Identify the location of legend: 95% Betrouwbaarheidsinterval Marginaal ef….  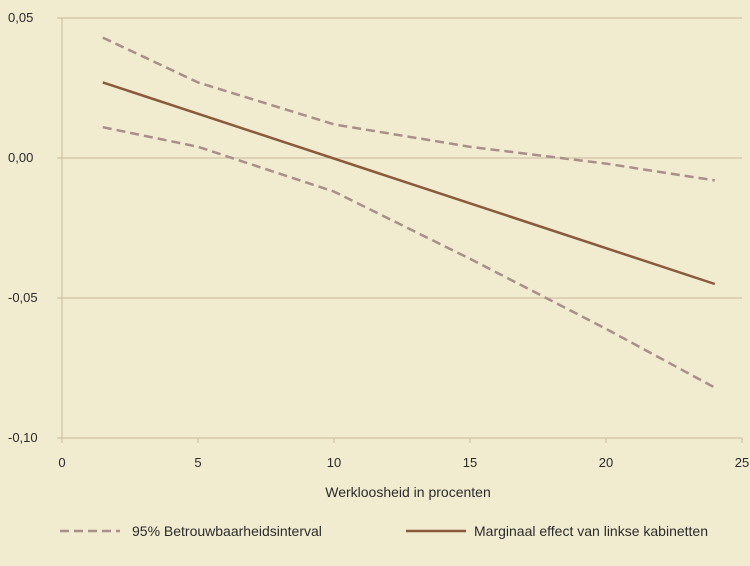
(384, 531).